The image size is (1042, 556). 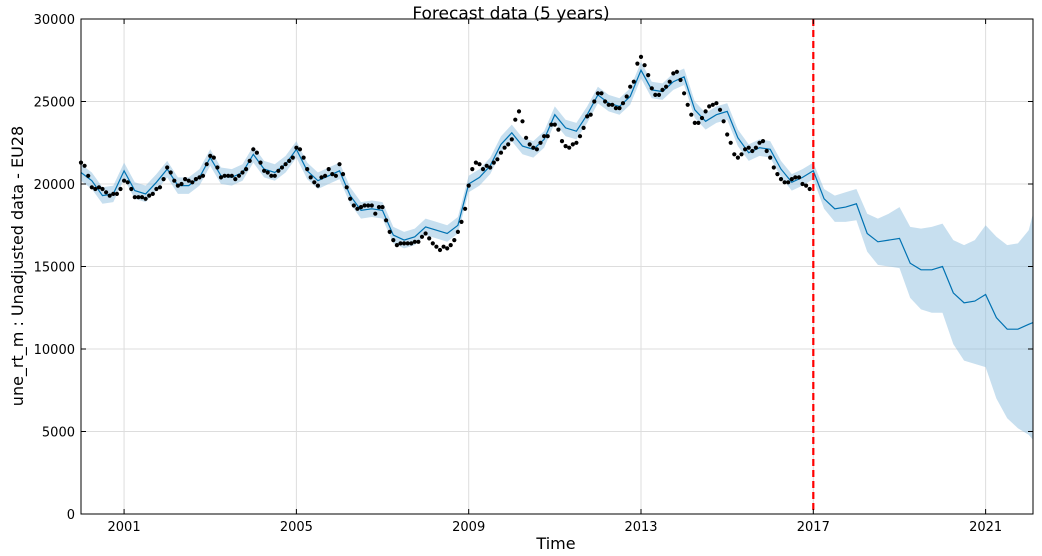 I want to click on y-tick-label: 30000, so click(x=54, y=20).